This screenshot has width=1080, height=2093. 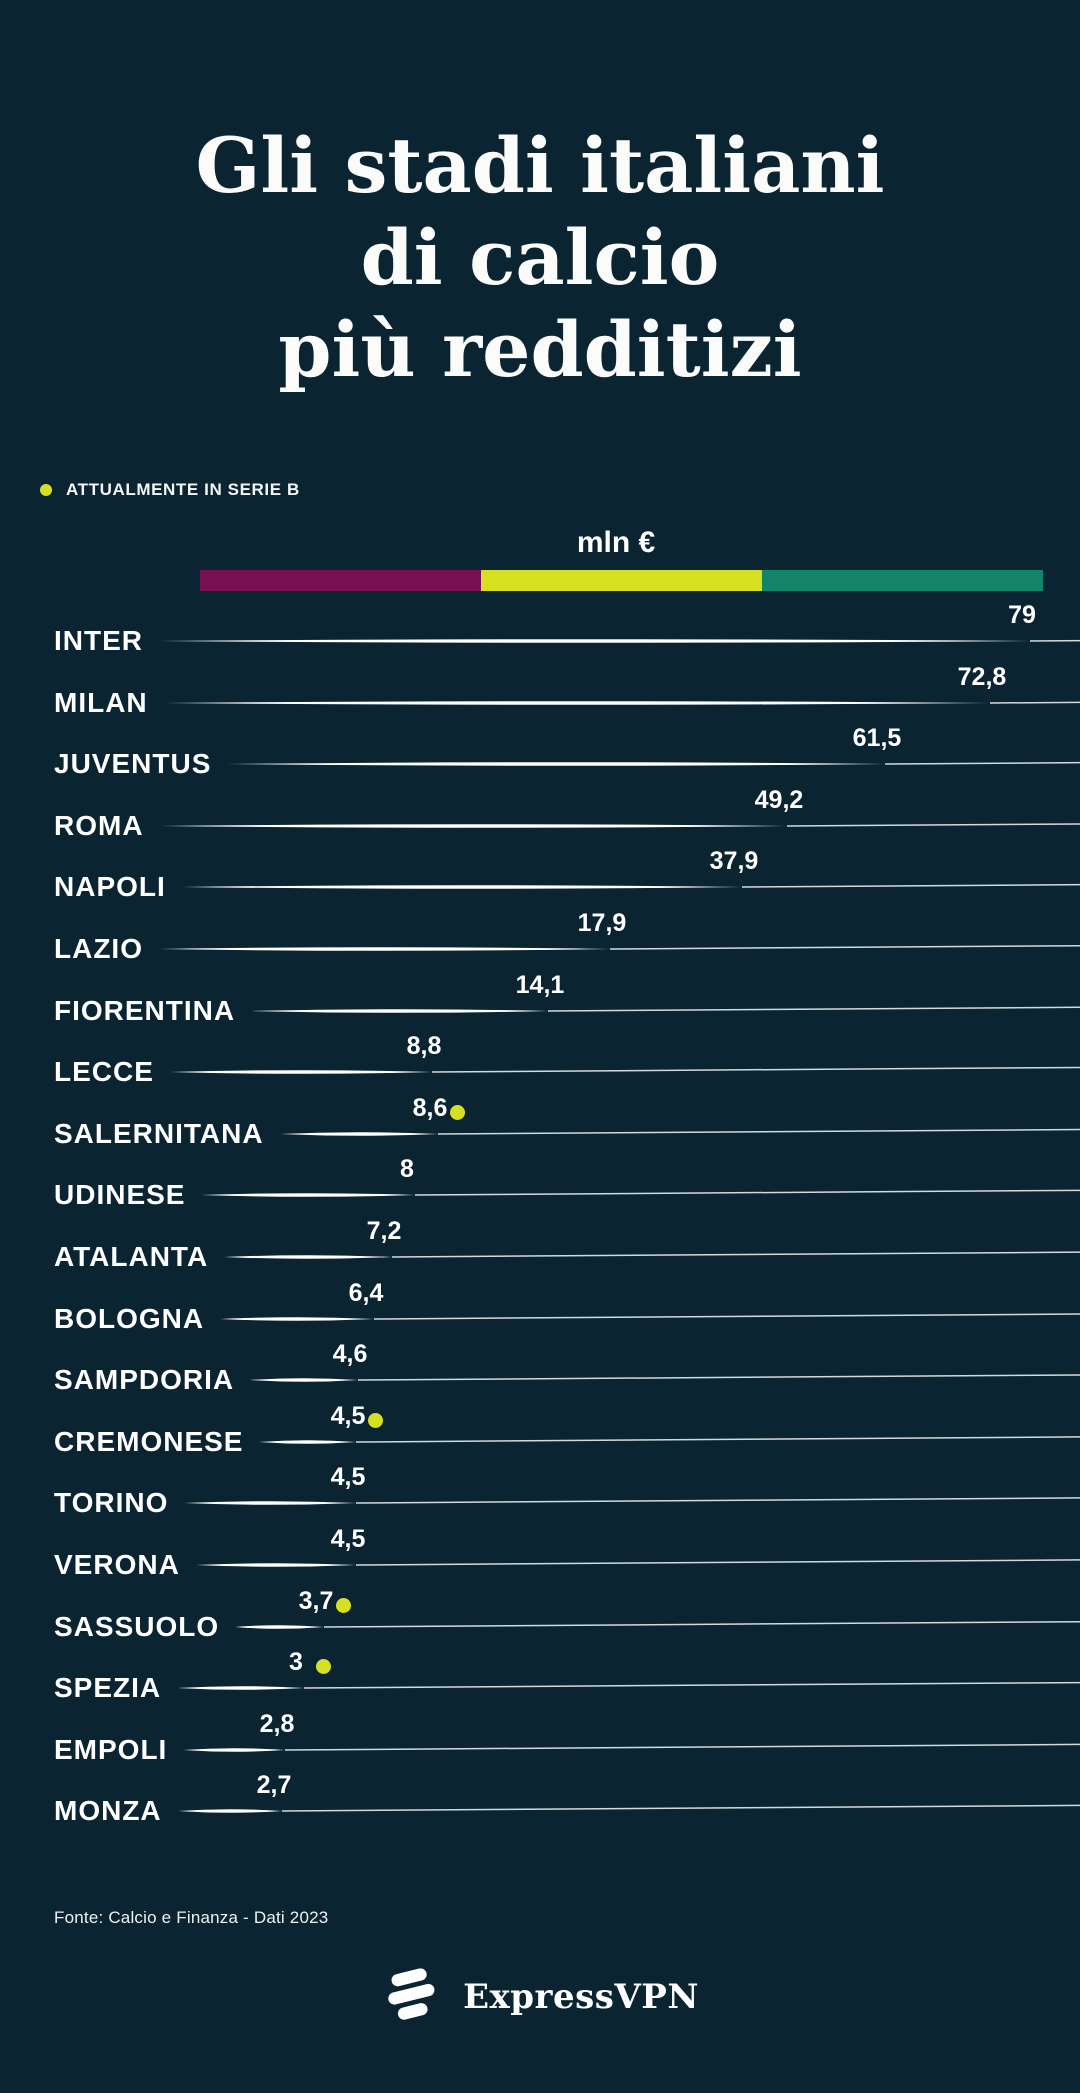 I want to click on scale-segment-yellow, so click(x=621, y=580).